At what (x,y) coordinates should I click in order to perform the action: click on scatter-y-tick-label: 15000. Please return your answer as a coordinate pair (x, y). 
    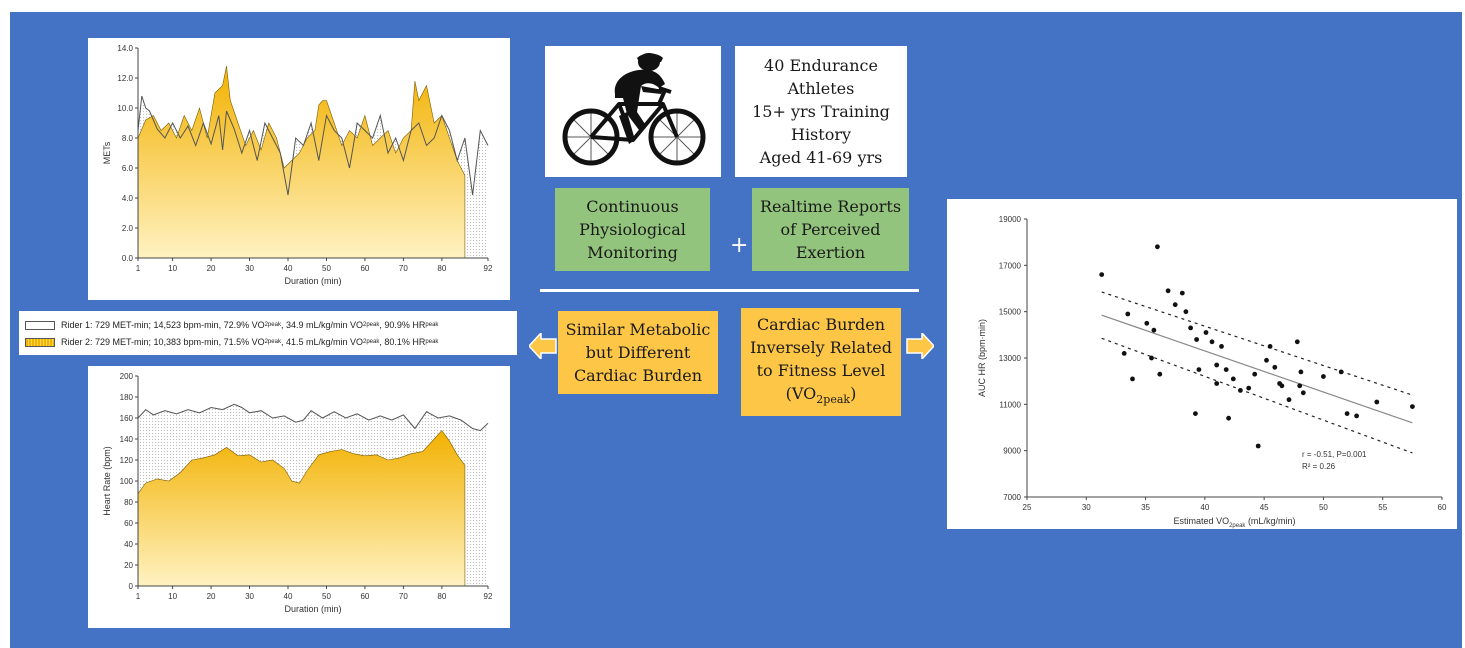
    Looking at the image, I should click on (1010, 312).